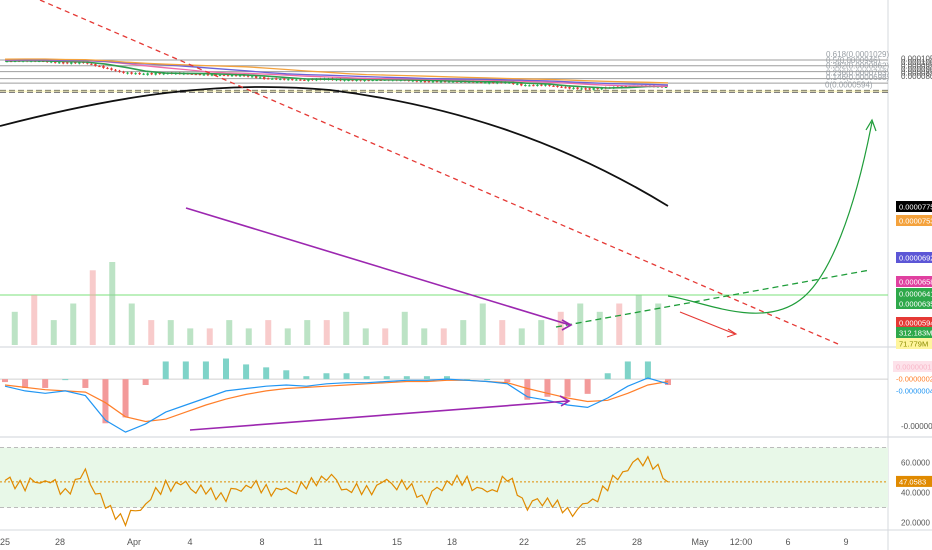 Image resolution: width=932 pixels, height=550 pixels. I want to click on price-tick-label: 0.0000950, so click(916, 66).